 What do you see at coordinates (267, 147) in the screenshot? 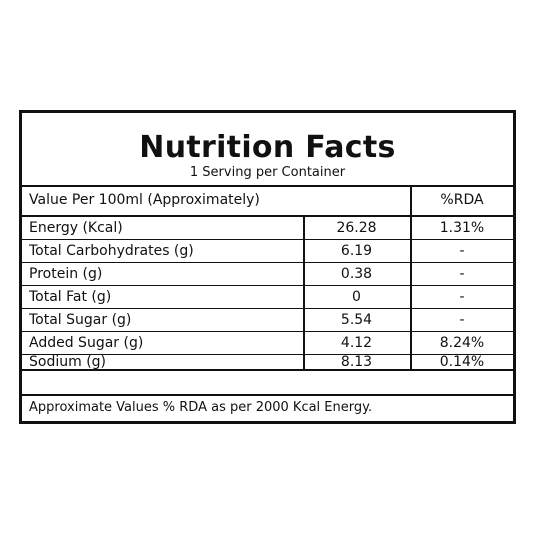
I see `nutrition-title: Nutrition Facts` at bounding box center [267, 147].